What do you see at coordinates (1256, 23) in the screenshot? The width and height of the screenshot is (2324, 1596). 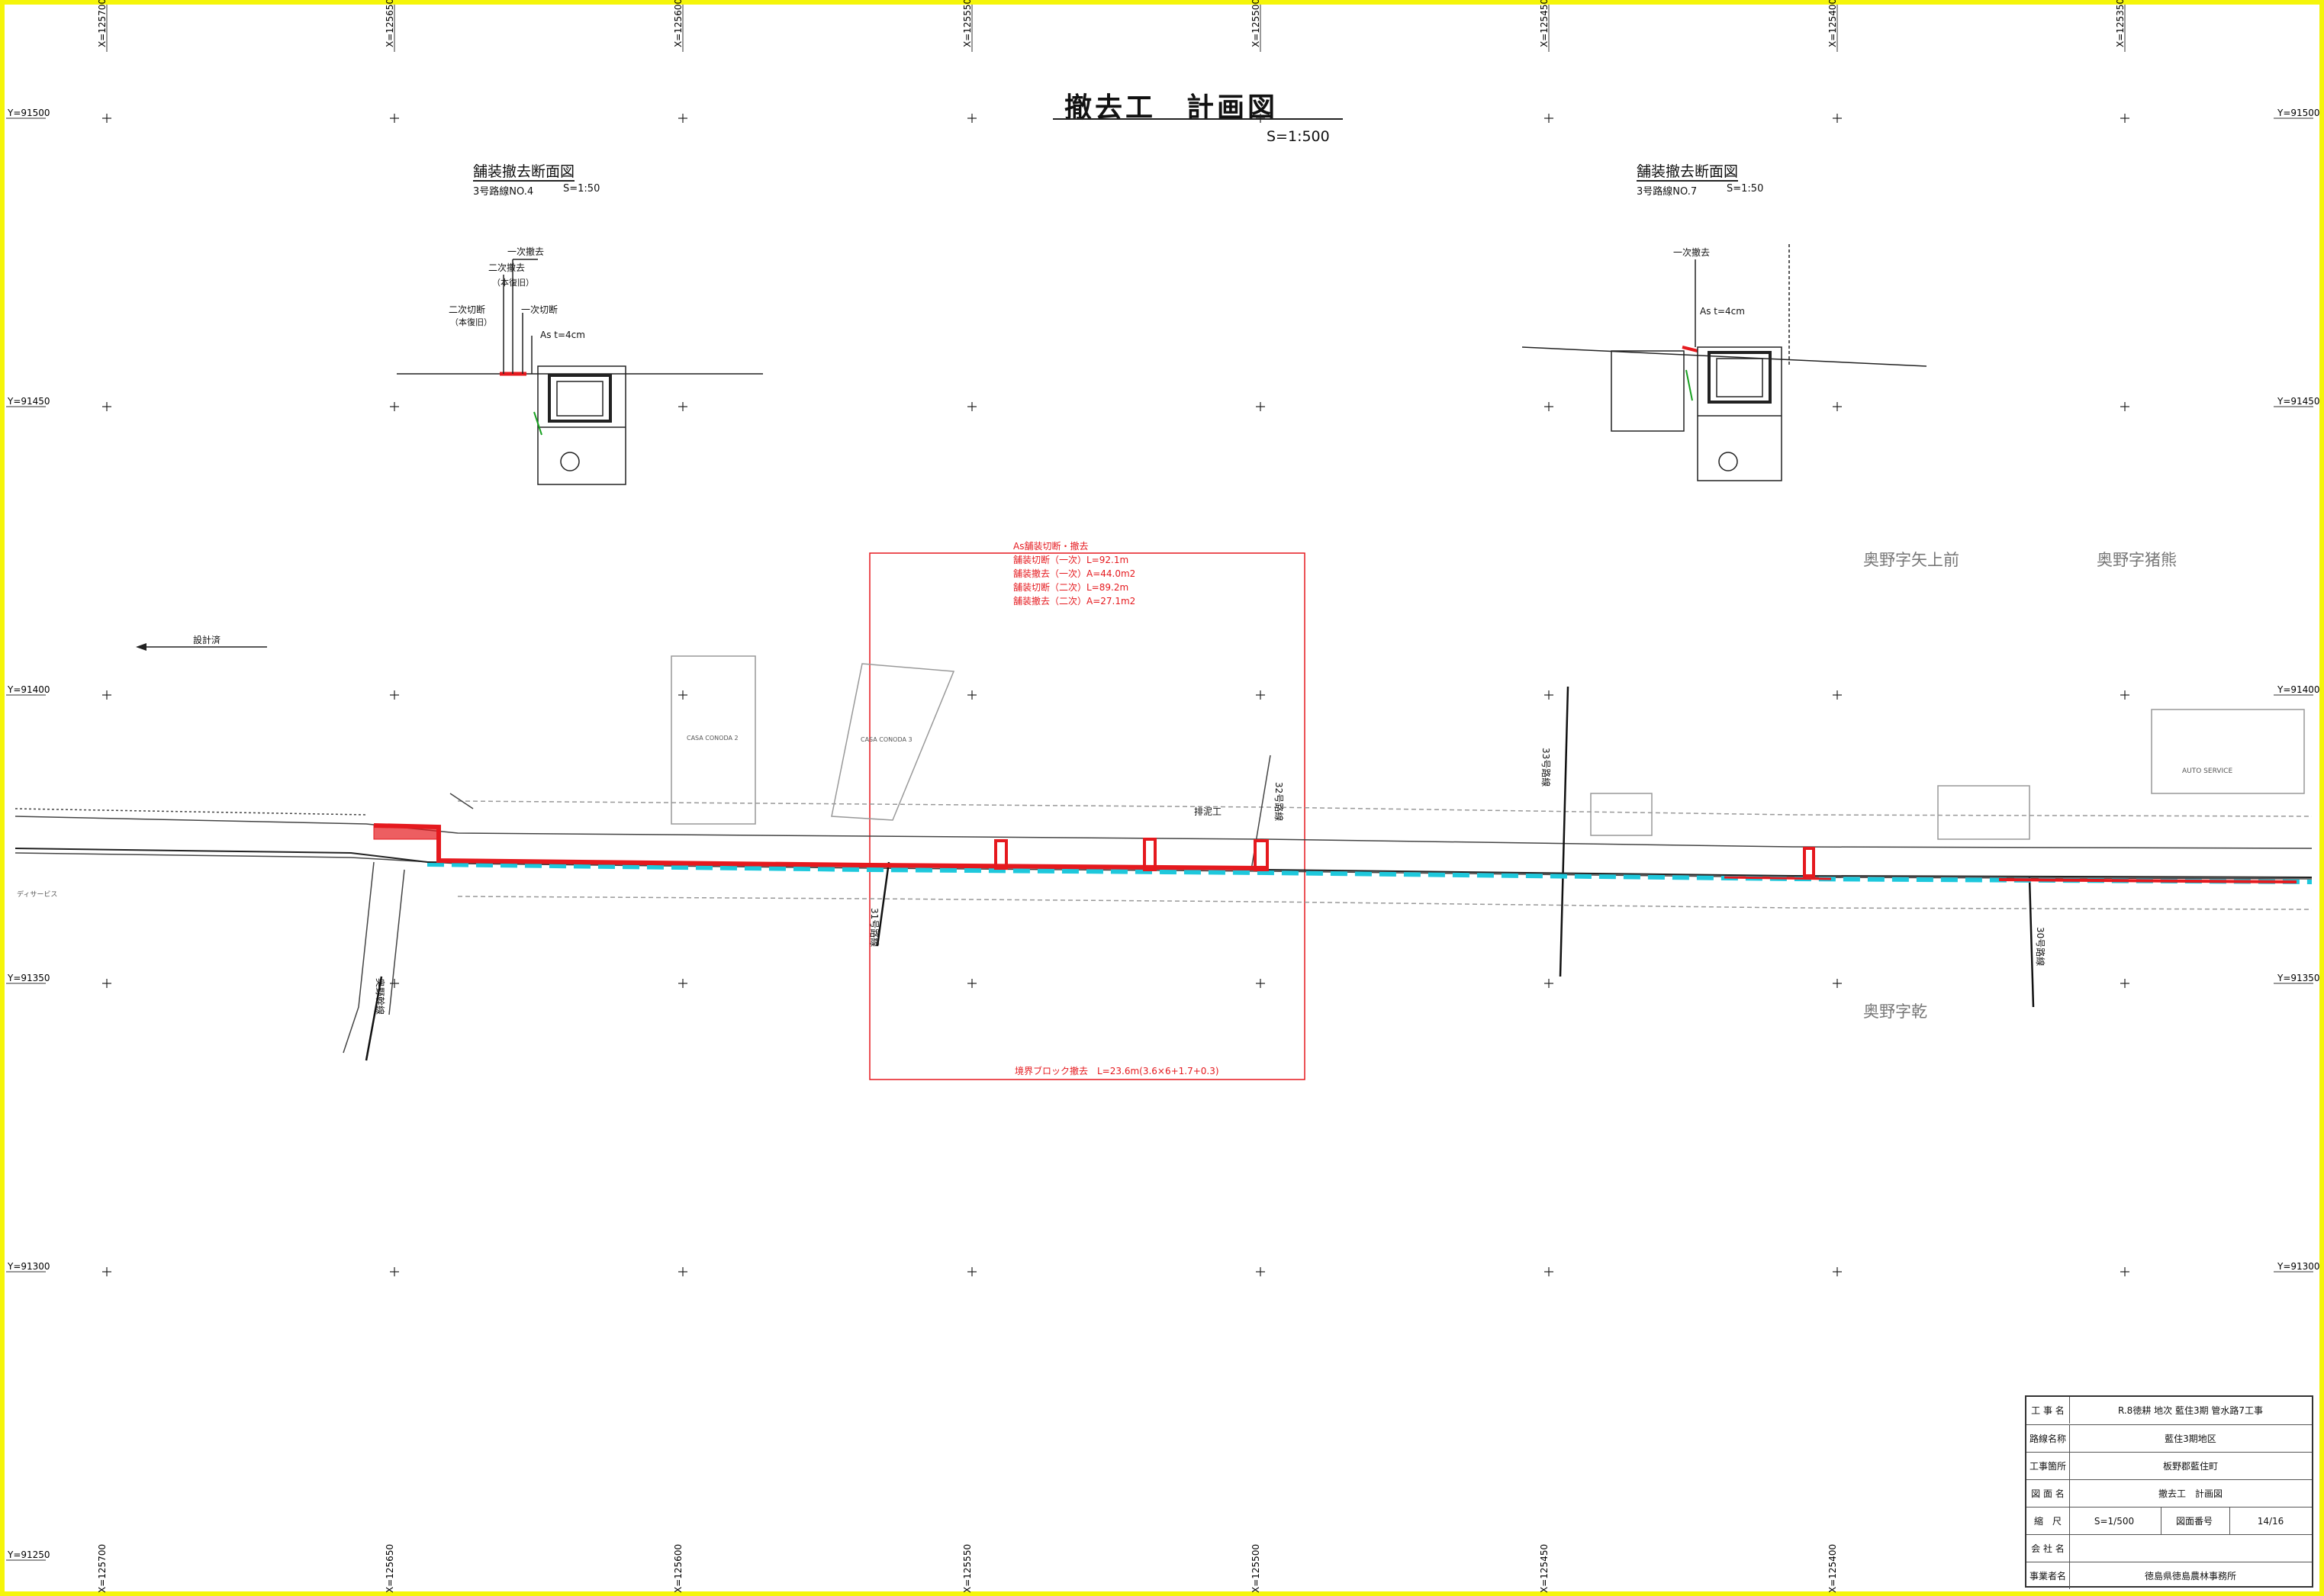 I see `x-label: X=125500` at bounding box center [1256, 23].